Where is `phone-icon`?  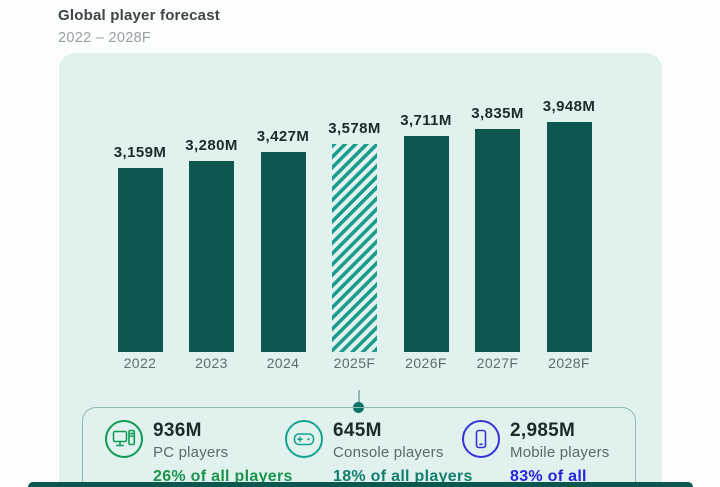
phone-icon is located at coordinates (481, 439).